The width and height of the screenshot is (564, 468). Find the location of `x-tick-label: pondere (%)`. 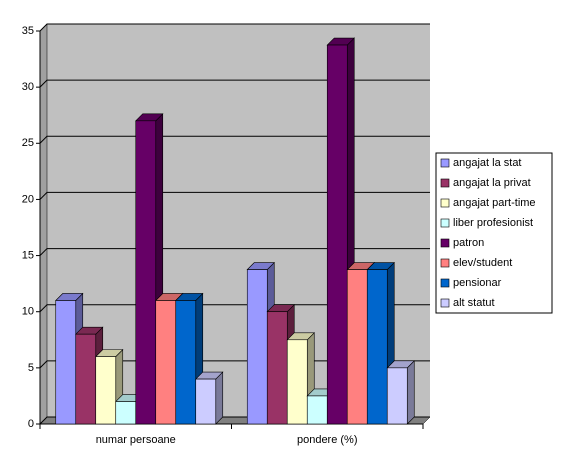

x-tick-label: pondere (%) is located at coordinates (327, 440).